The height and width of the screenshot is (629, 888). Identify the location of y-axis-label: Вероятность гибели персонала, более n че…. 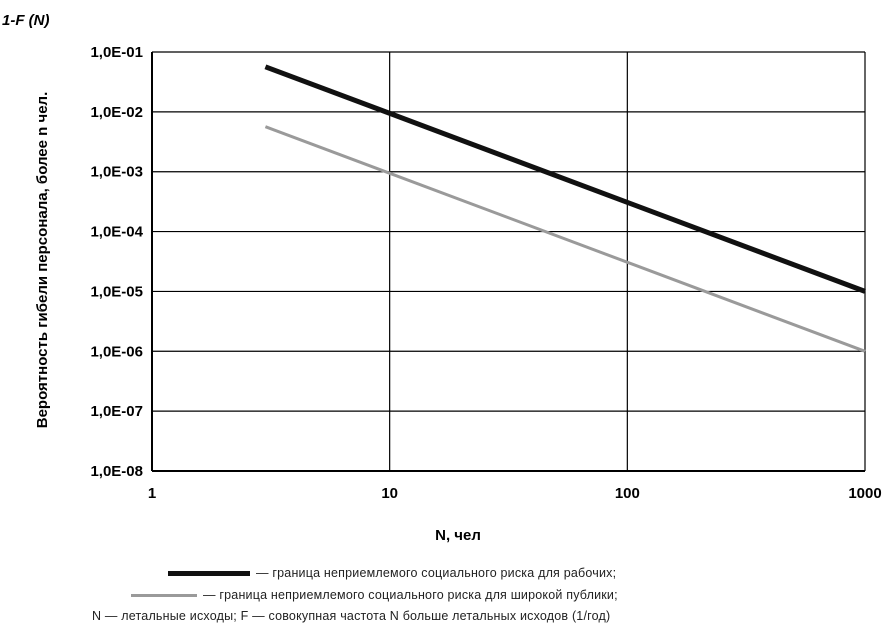
(42, 260).